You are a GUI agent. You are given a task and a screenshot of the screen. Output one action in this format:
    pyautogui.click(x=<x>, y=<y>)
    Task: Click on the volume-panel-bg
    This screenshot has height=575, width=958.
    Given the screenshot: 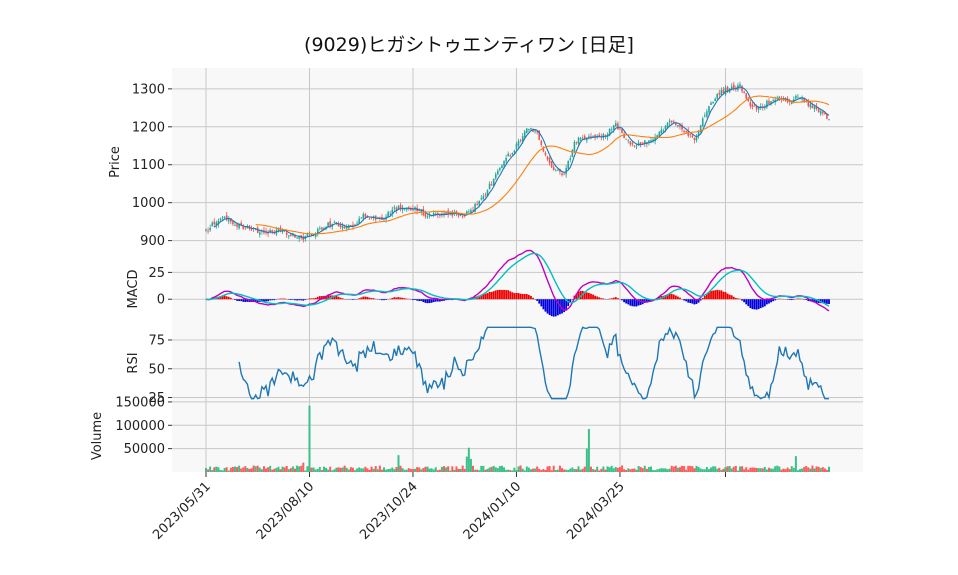 What is the action you would take?
    pyautogui.click(x=517, y=436)
    